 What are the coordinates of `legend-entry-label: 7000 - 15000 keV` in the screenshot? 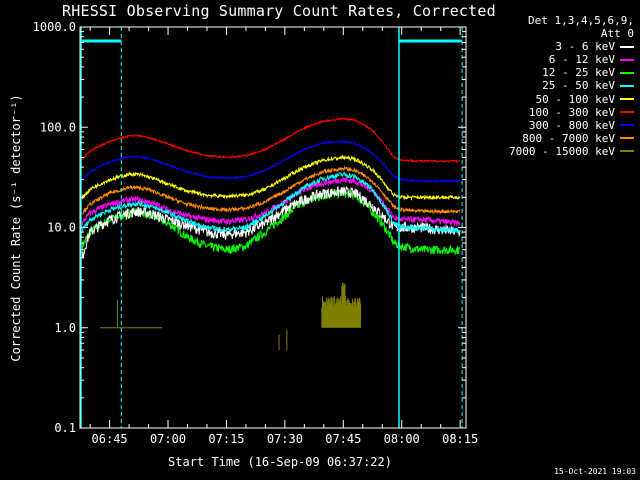 It's located at (562, 151).